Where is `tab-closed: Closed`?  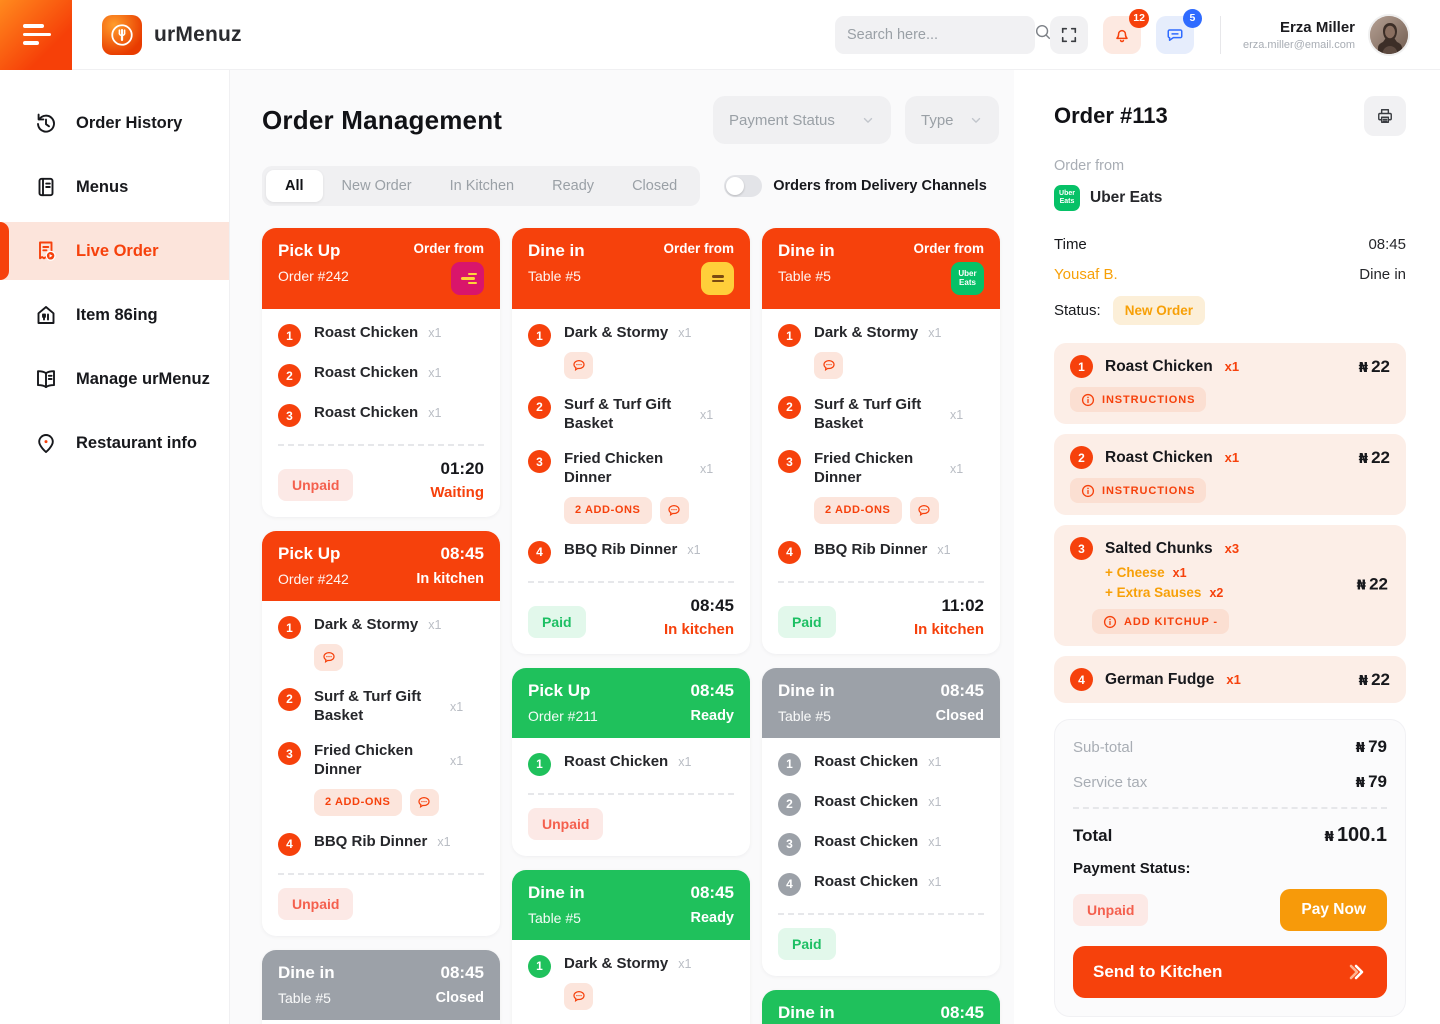
tab-closed: Closed is located at coordinates (655, 186).